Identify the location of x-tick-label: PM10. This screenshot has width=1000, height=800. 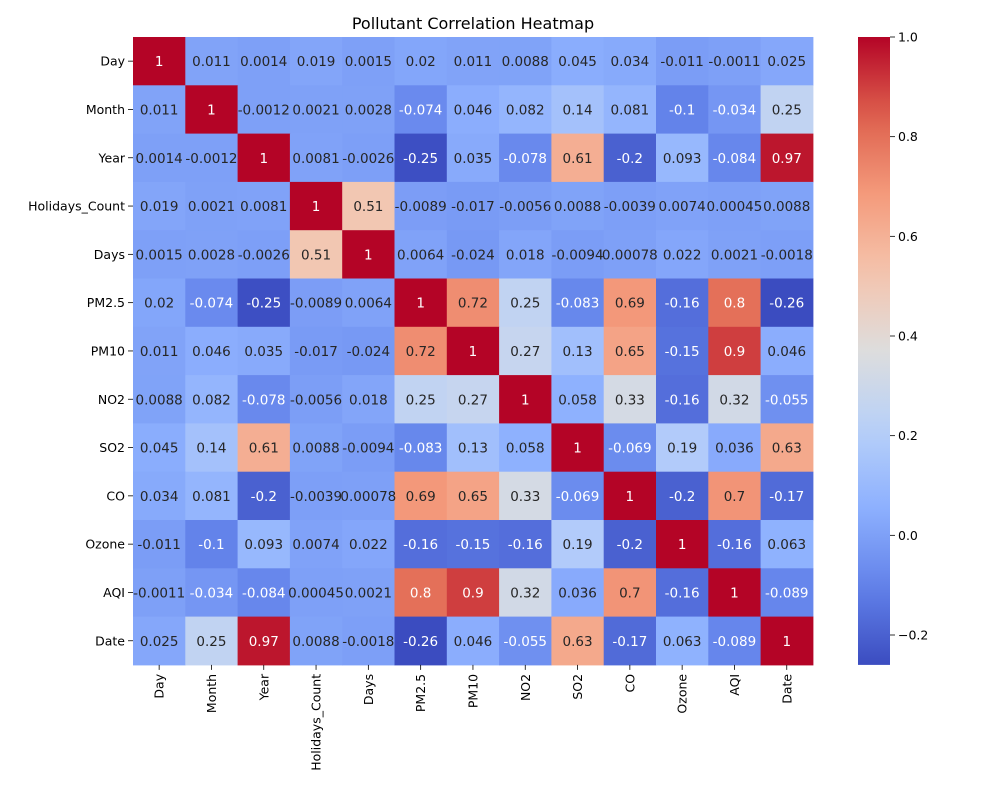
(472, 691).